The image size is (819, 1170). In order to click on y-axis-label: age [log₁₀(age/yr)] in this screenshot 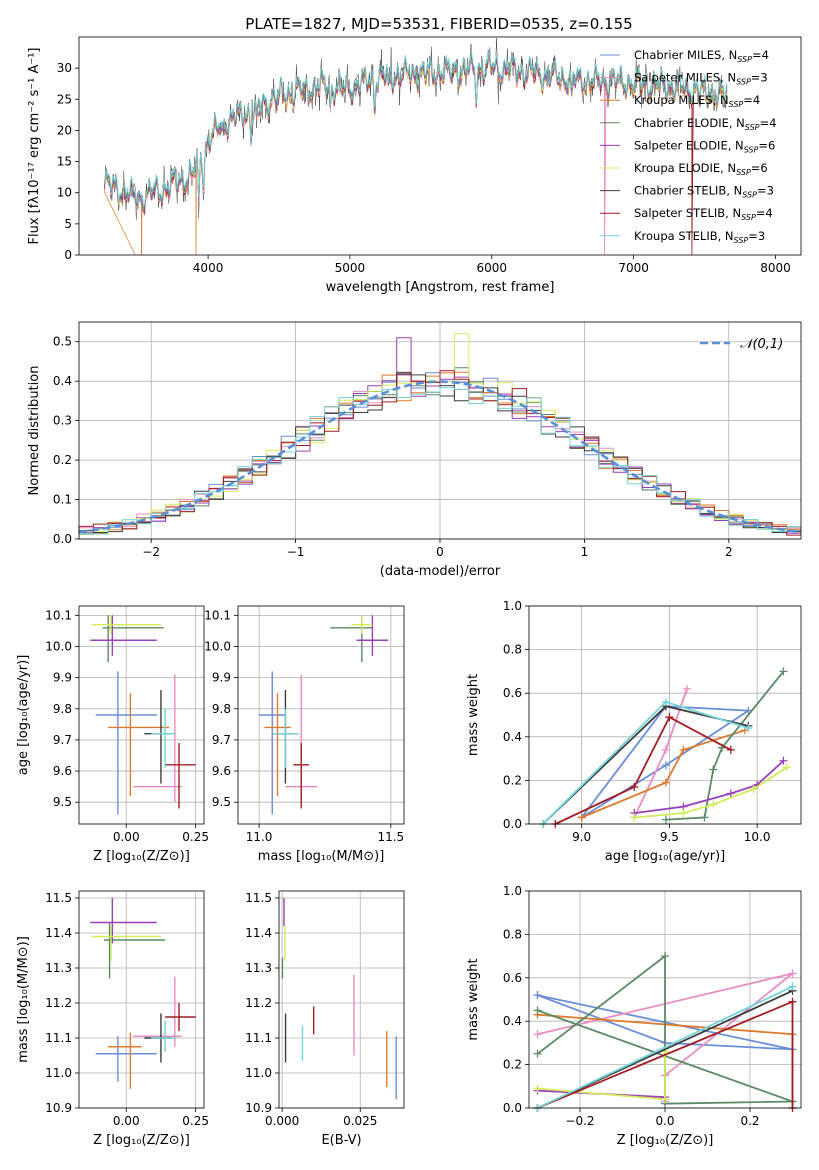, I will do `click(23, 715)`.